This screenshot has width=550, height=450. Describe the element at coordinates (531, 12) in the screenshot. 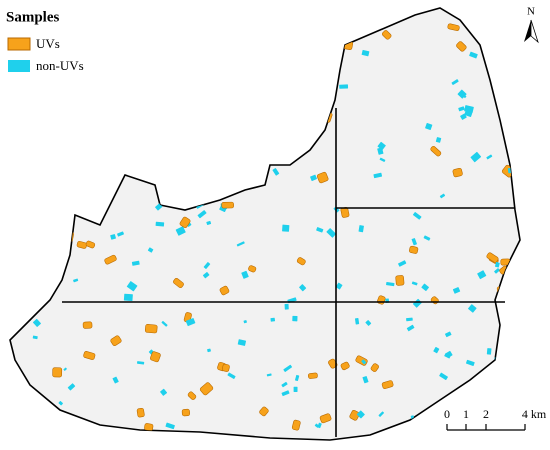

I see `north-label: N` at that location.